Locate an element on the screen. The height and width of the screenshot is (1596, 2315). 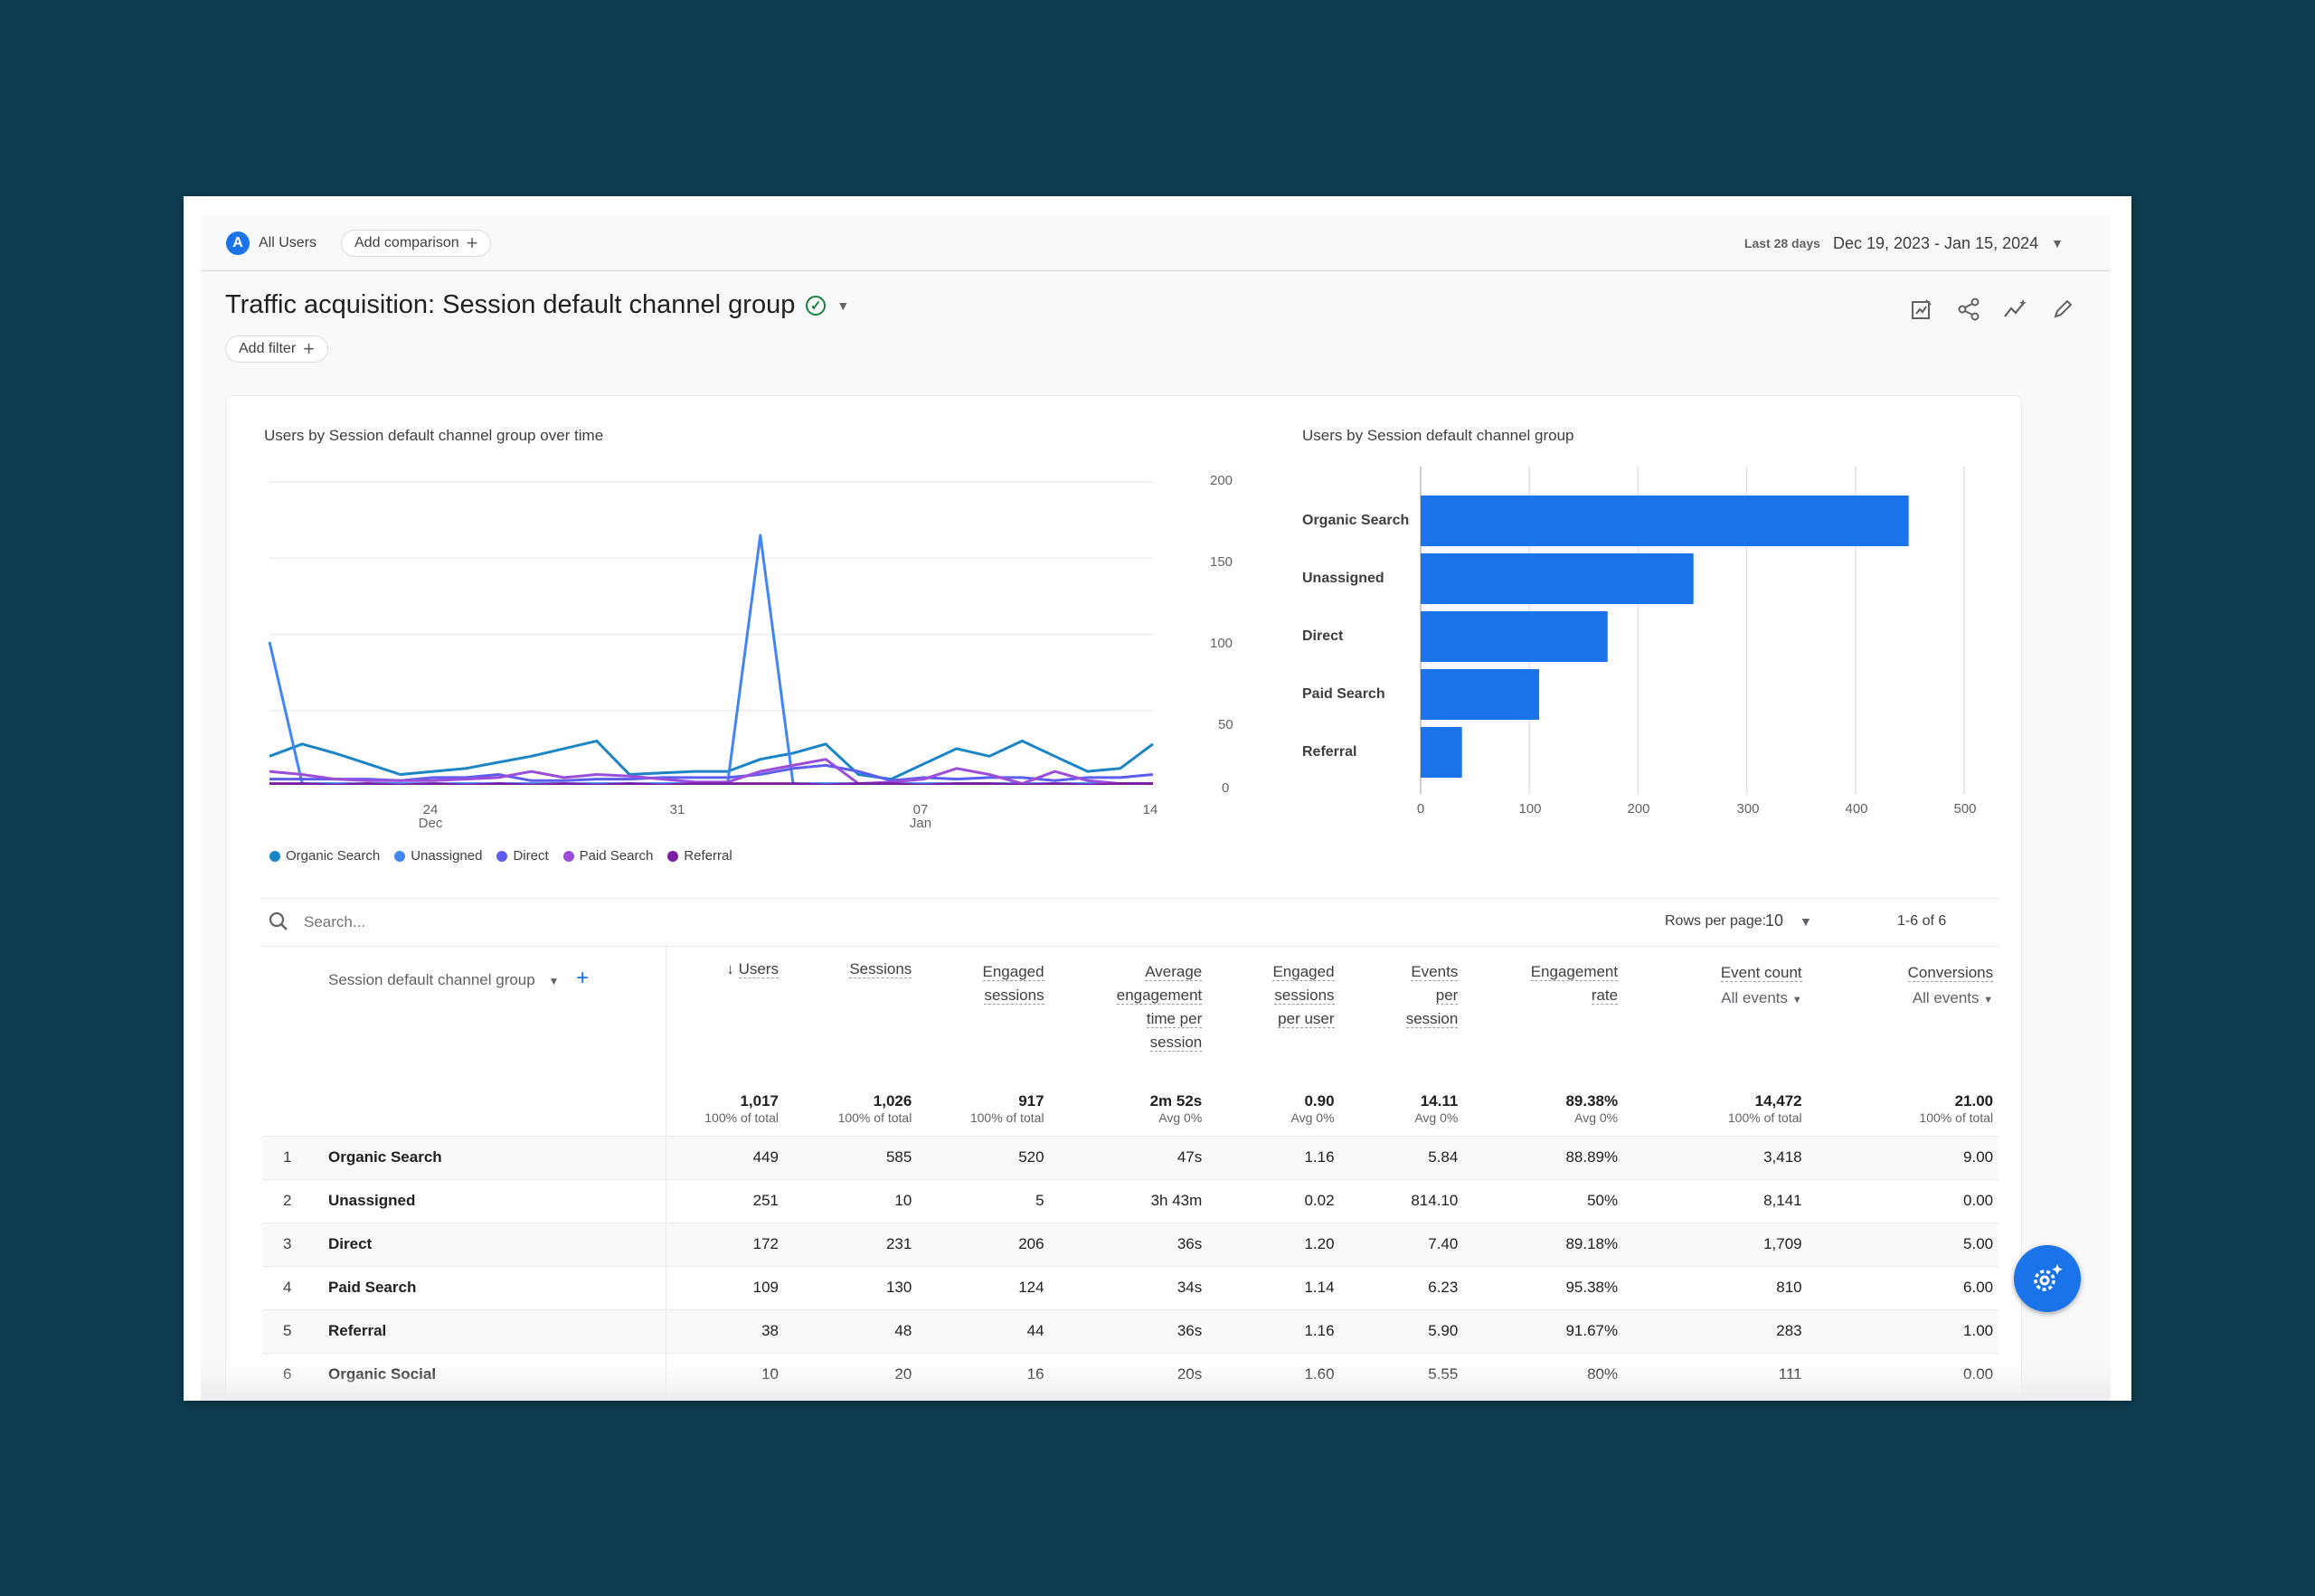
table-cell: 38 is located at coordinates (770, 1331).